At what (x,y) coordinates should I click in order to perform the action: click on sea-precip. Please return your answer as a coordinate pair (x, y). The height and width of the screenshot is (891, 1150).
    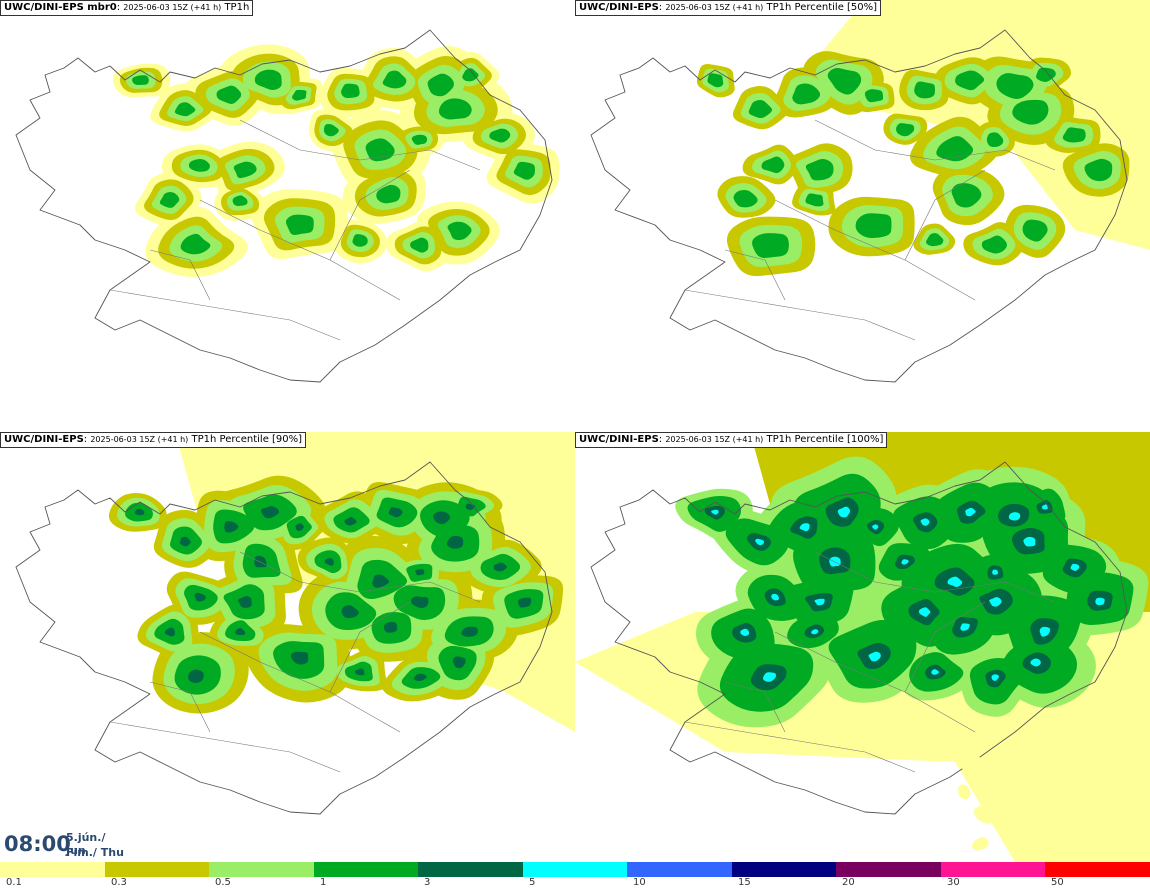
    Looking at the image, I should click on (1054, 803).